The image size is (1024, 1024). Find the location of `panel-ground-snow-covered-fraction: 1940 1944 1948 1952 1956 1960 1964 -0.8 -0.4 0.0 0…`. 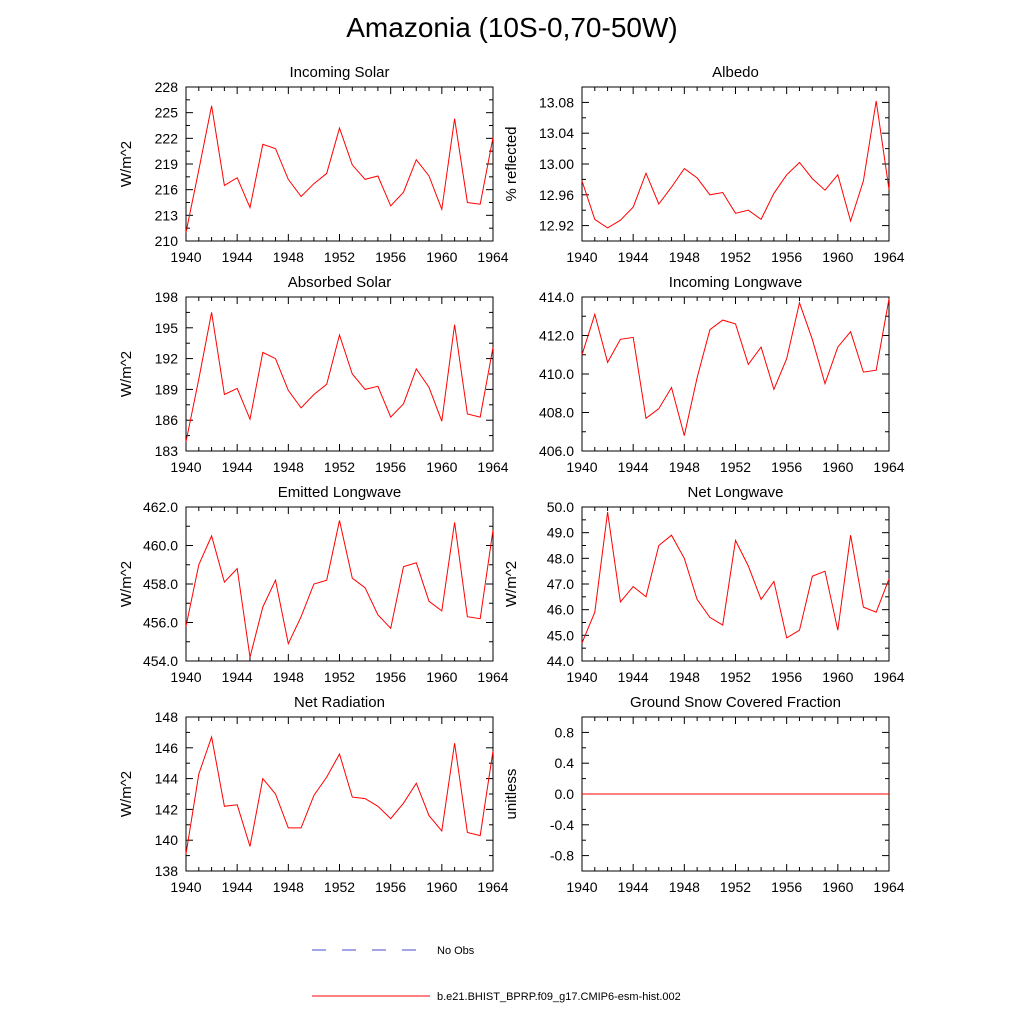

panel-ground-snow-covered-fraction: 1940 1944 1948 1952 1956 1960 1964 -0.8 -0.4 0.0 0… is located at coordinates (704, 794).